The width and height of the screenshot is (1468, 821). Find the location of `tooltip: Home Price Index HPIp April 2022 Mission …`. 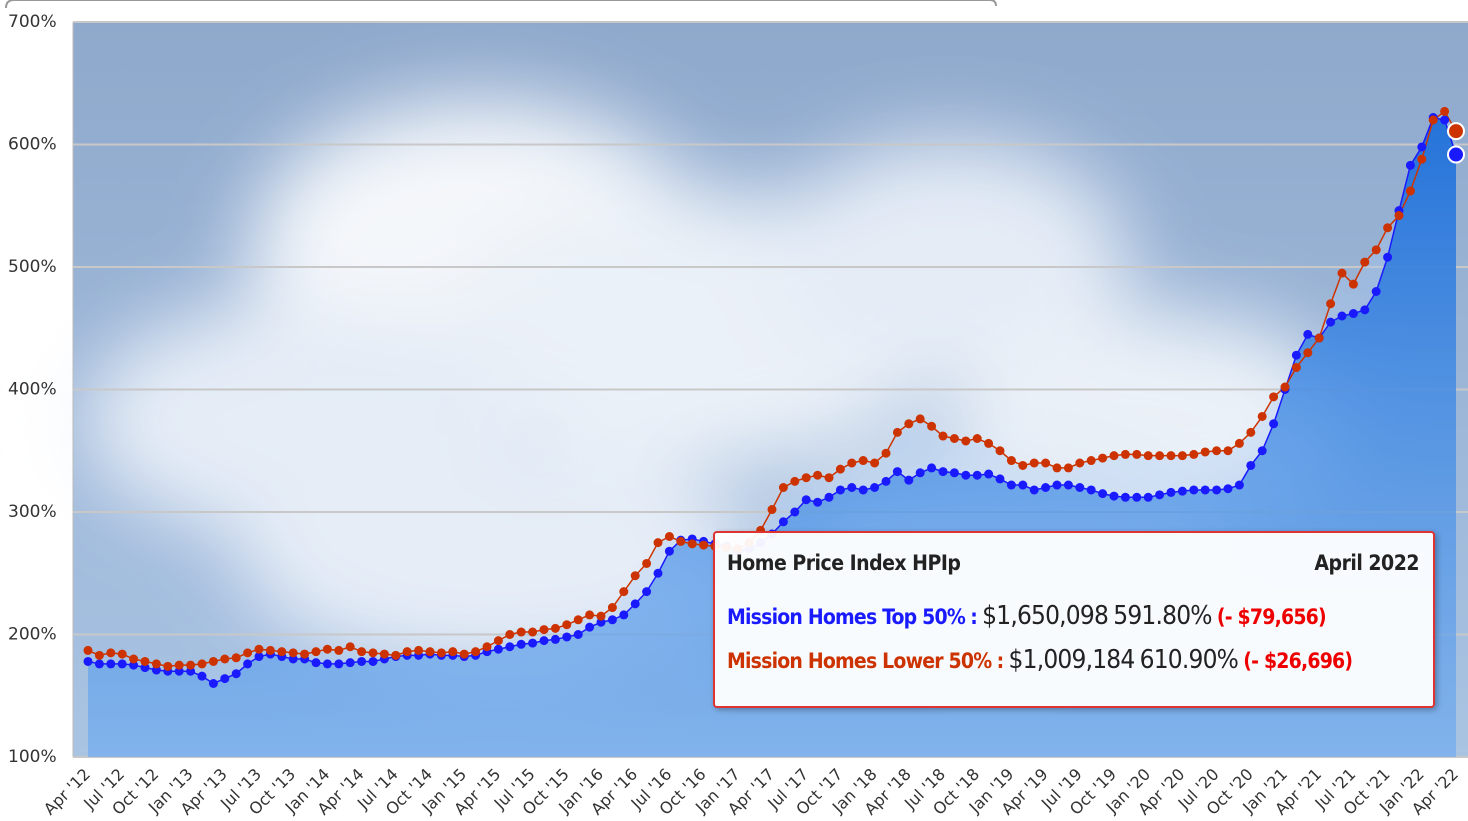

tooltip: Home Price Index HPIp April 2022 Mission … is located at coordinates (1074, 619).